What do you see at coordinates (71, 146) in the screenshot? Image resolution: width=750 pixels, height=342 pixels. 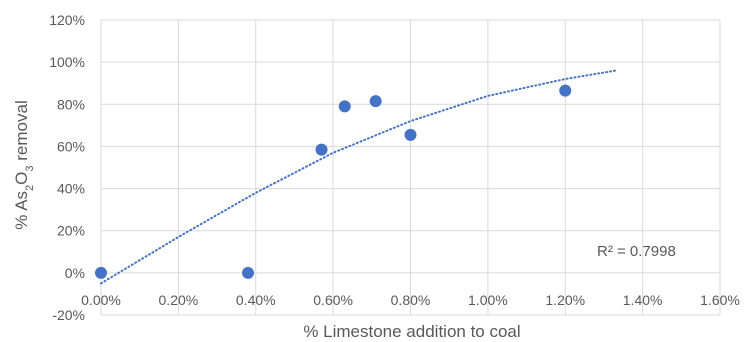 I see `y-tick-label: 60%` at bounding box center [71, 146].